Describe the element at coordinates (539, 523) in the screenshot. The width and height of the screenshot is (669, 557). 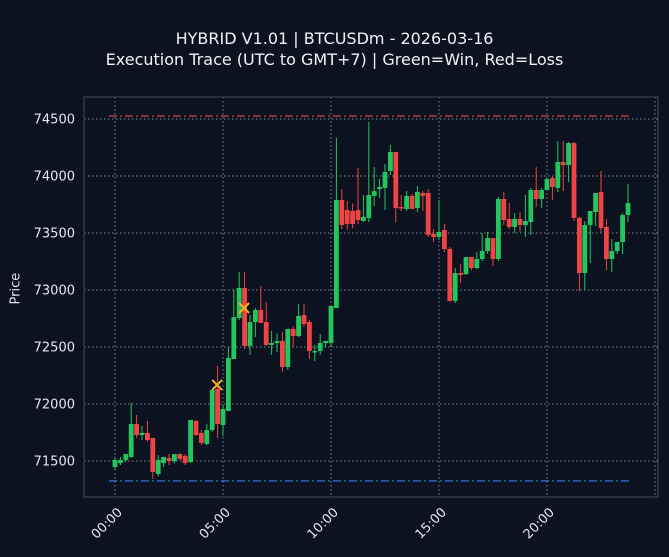
I see `x-tick-label: 20:00` at that location.